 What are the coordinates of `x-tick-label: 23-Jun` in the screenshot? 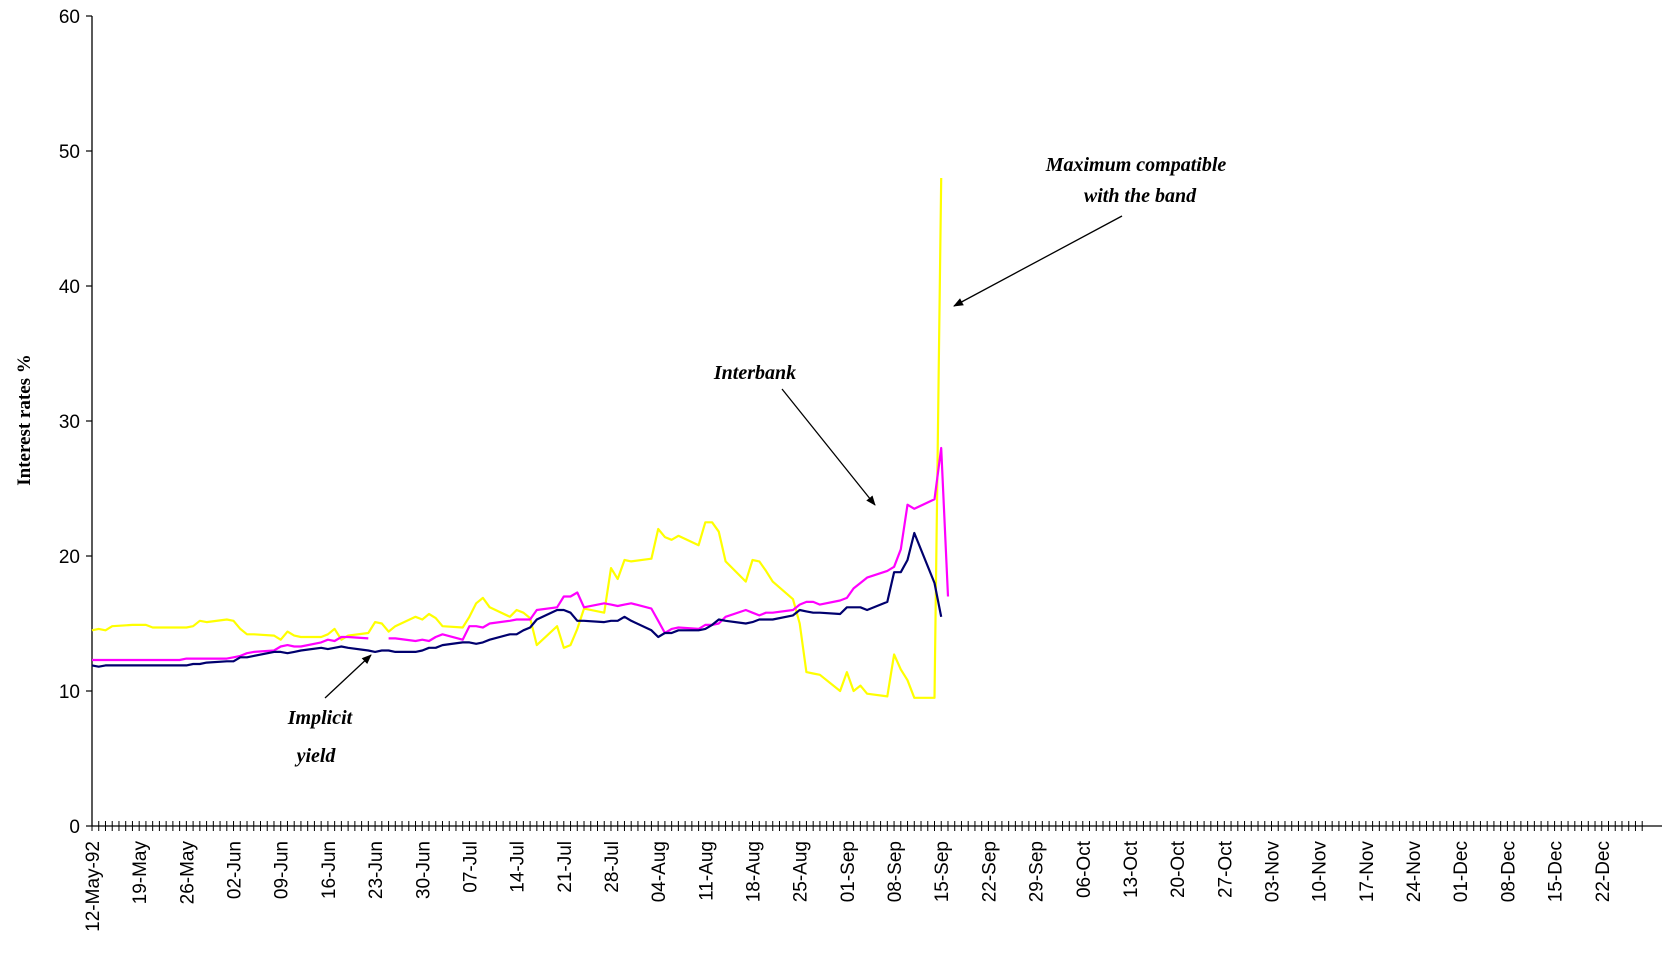 It's located at (376, 870).